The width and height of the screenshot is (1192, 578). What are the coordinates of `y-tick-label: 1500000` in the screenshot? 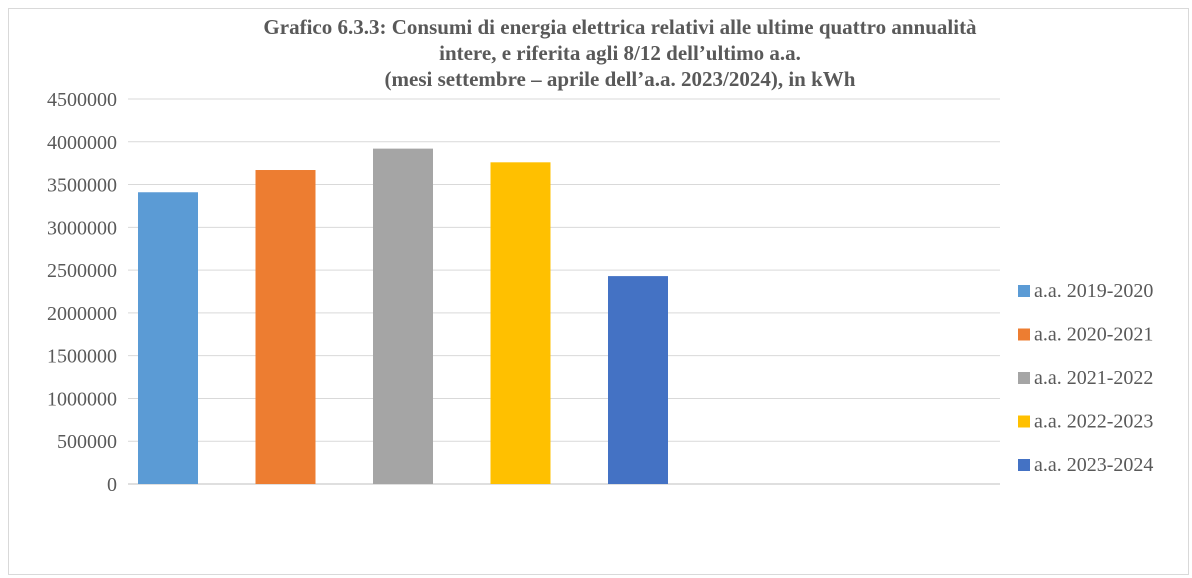 It's located at (82, 357).